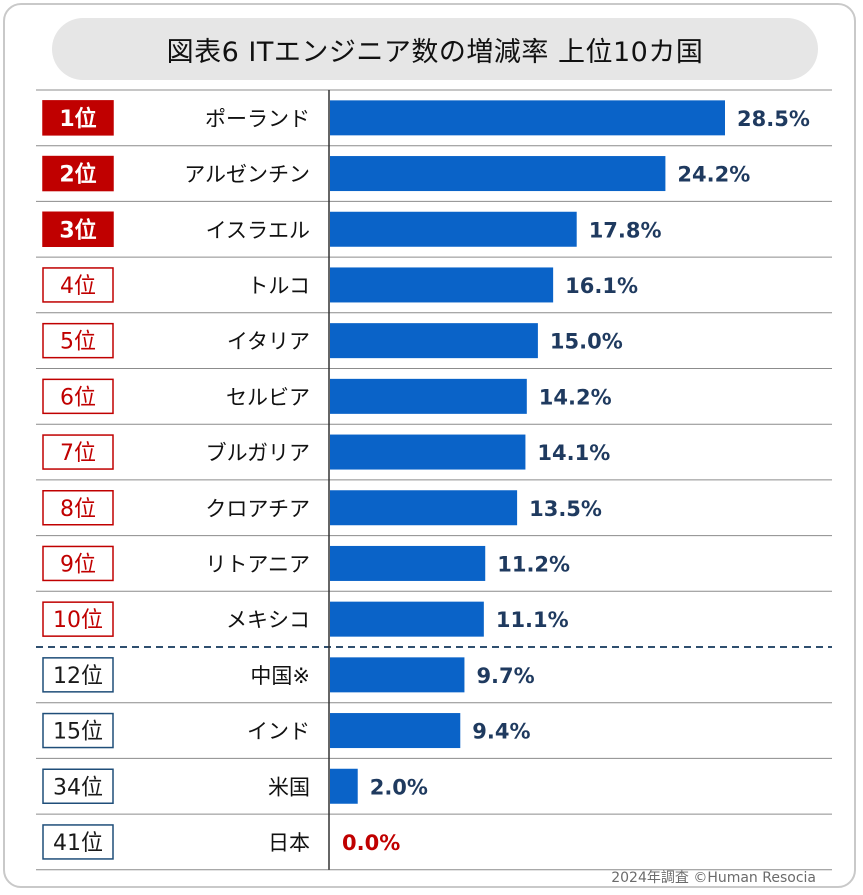 The height and width of the screenshot is (895, 863). What do you see at coordinates (258, 230) in the screenshot?
I see `country-label: イスラエル` at bounding box center [258, 230].